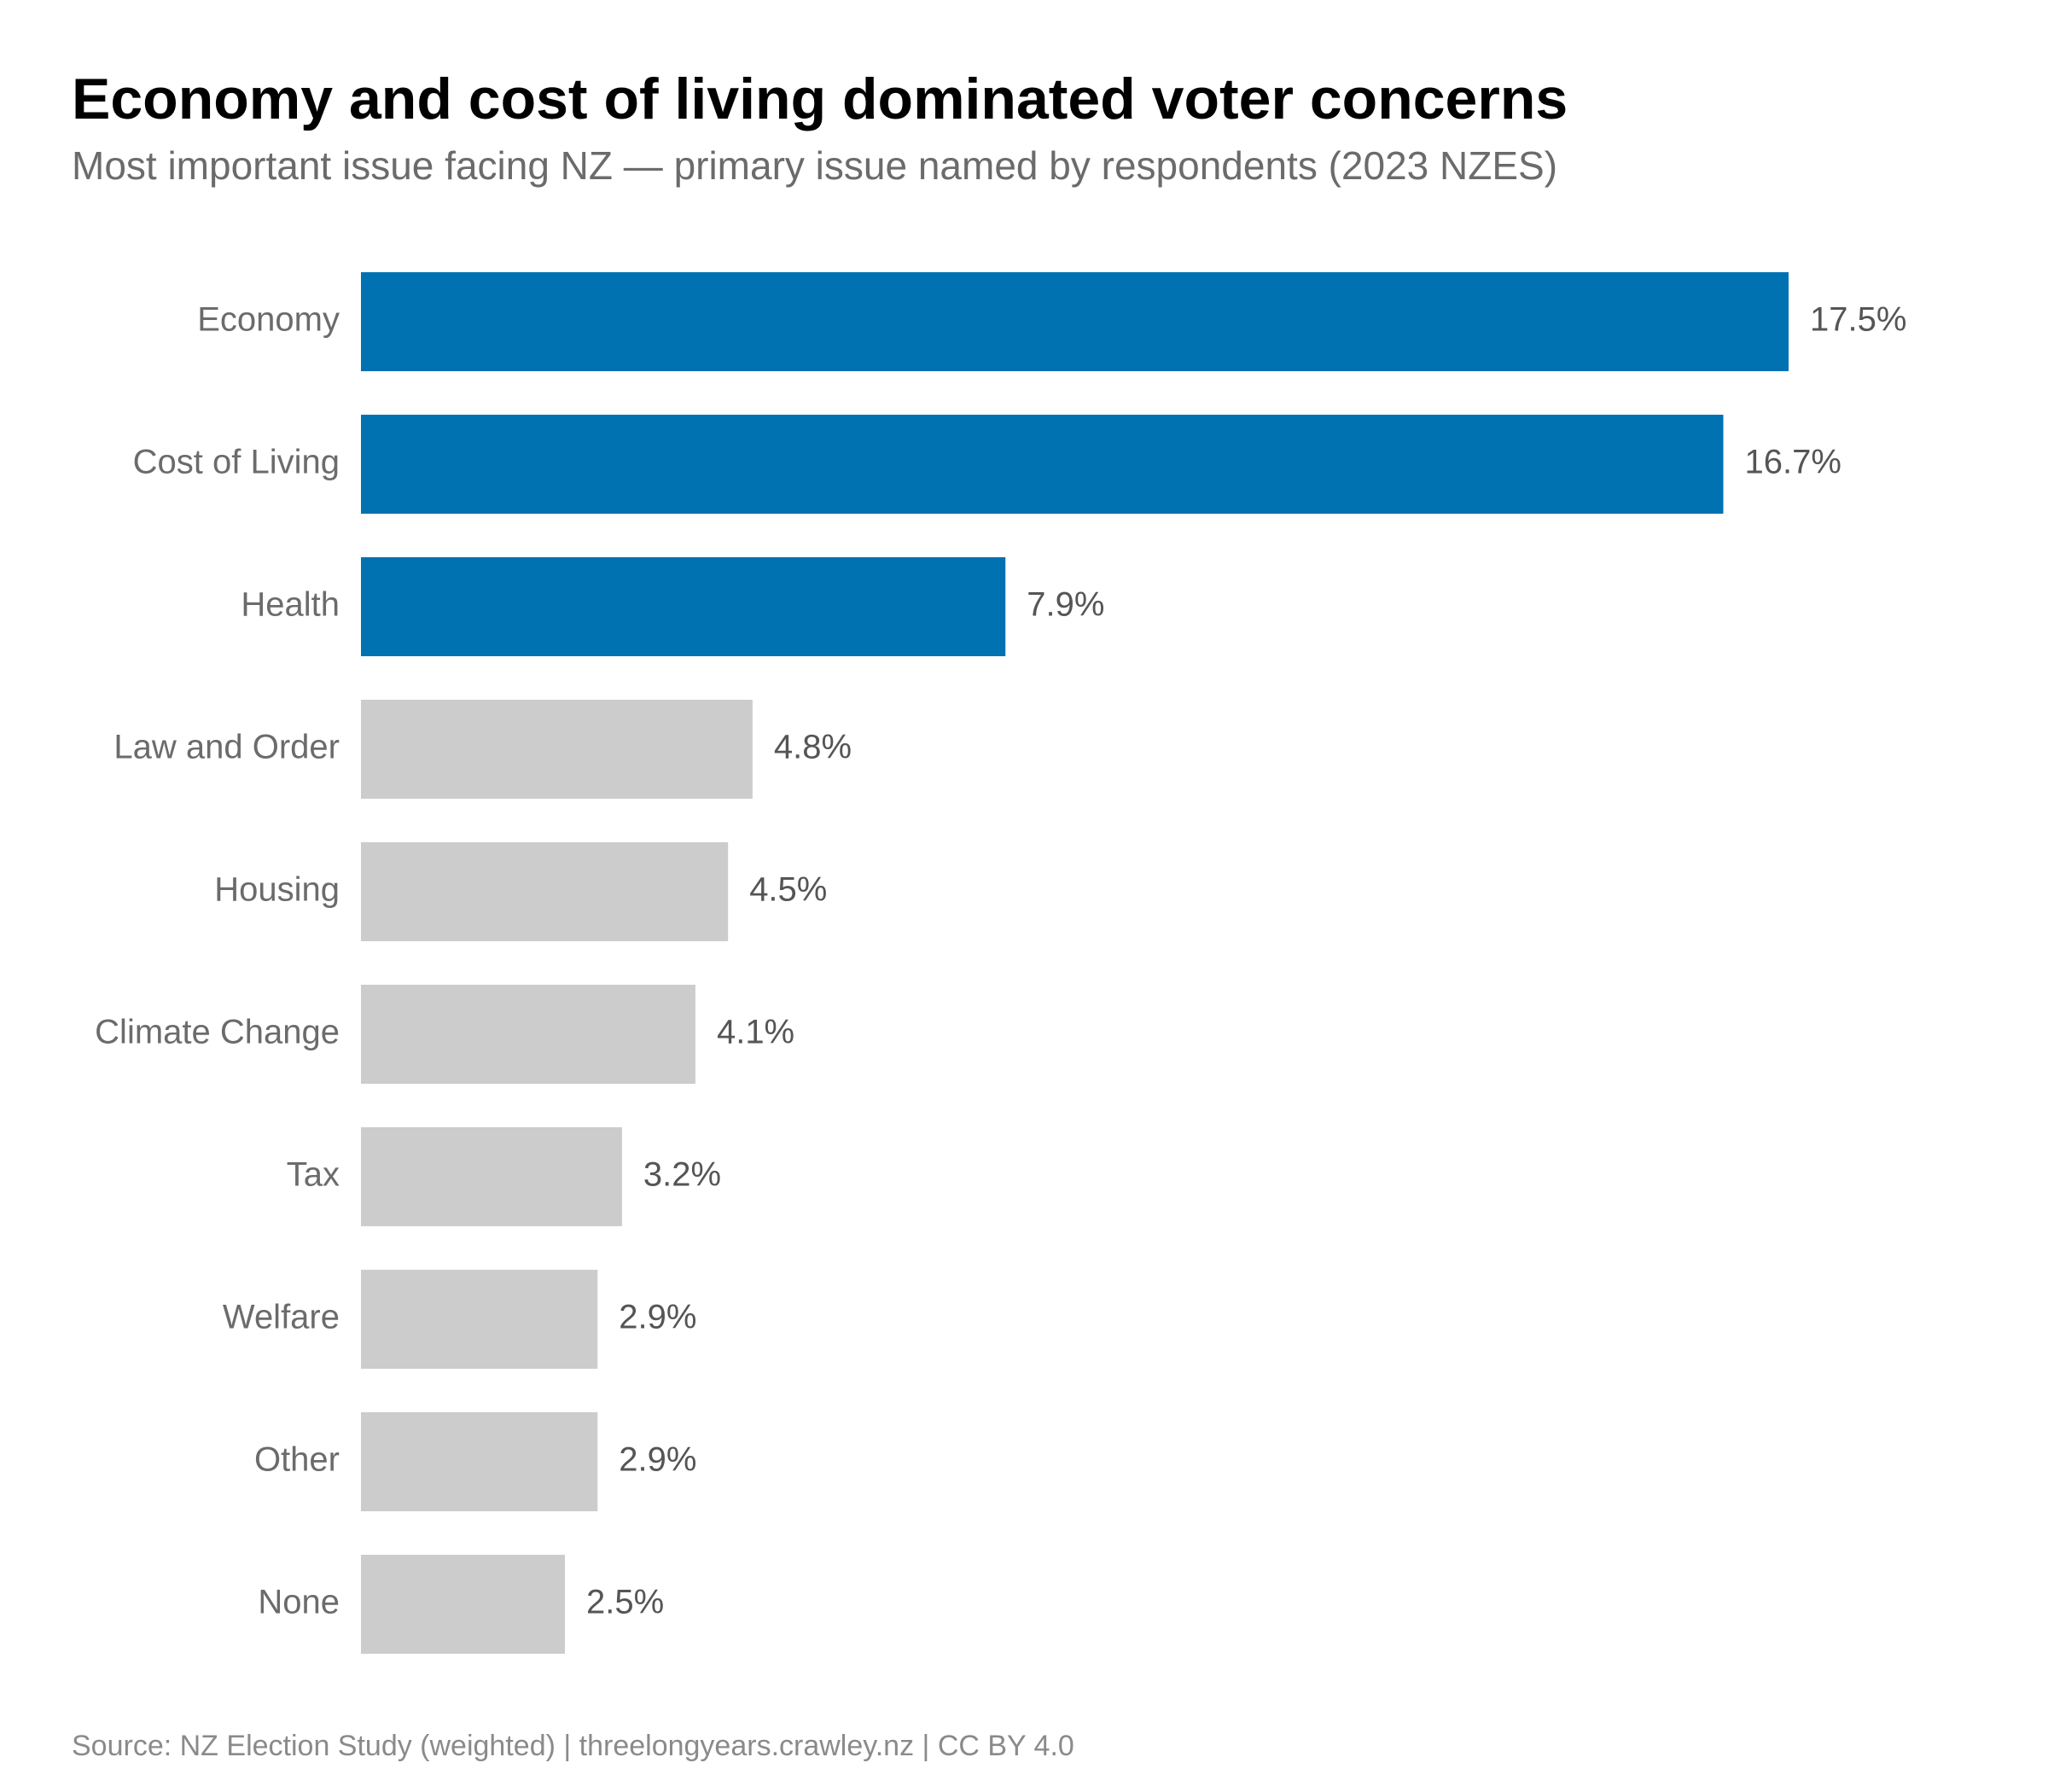 This screenshot has width=2048, height=1792. I want to click on value-label: 4.5%, so click(788, 890).